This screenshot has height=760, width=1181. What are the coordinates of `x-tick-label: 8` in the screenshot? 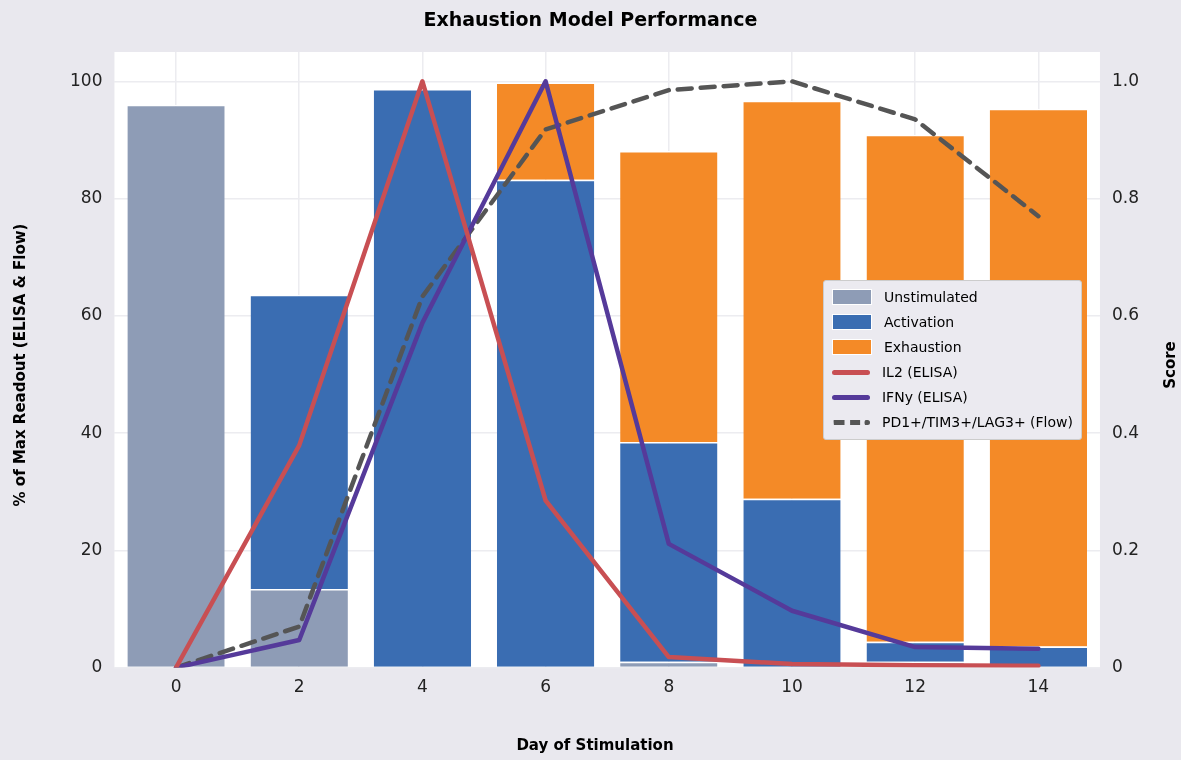 It's located at (669, 686).